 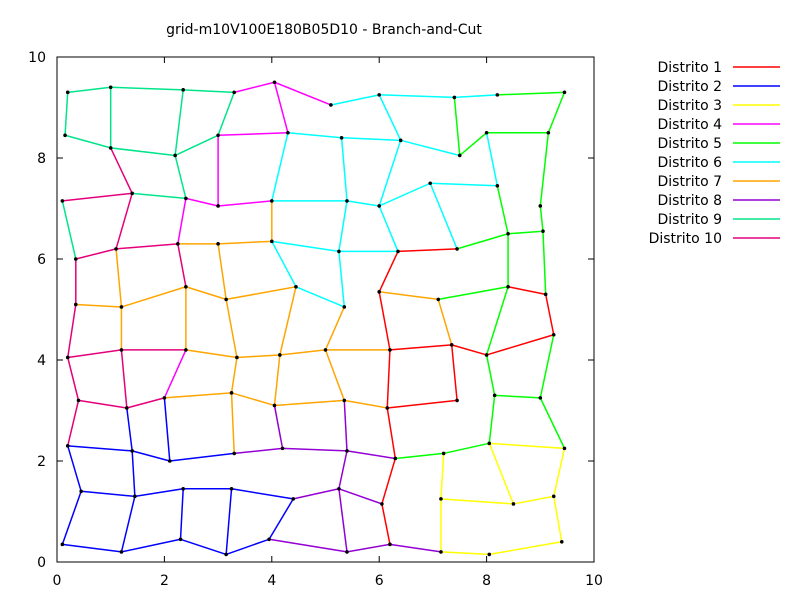 I want to click on x-tick-label: 2, so click(x=164, y=581).